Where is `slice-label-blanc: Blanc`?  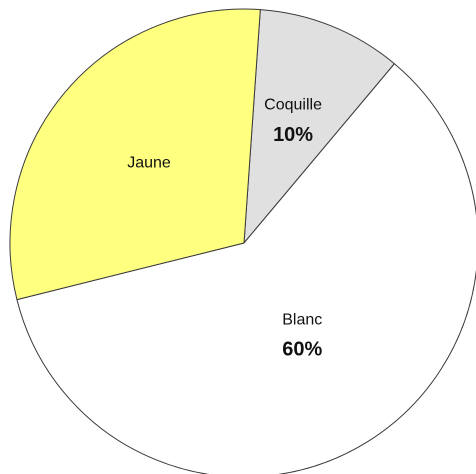
slice-label-blanc: Blanc is located at coordinates (302, 319).